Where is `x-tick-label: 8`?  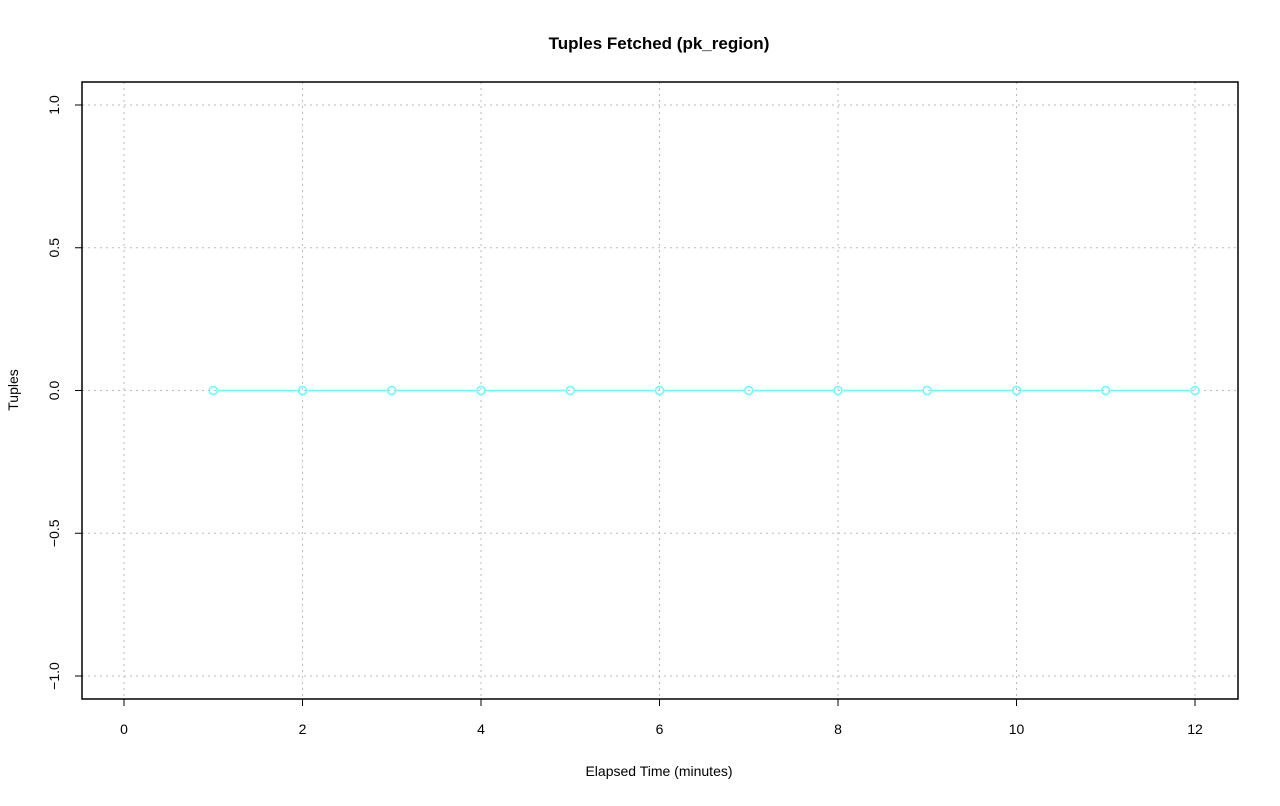 x-tick-label: 8 is located at coordinates (838, 729).